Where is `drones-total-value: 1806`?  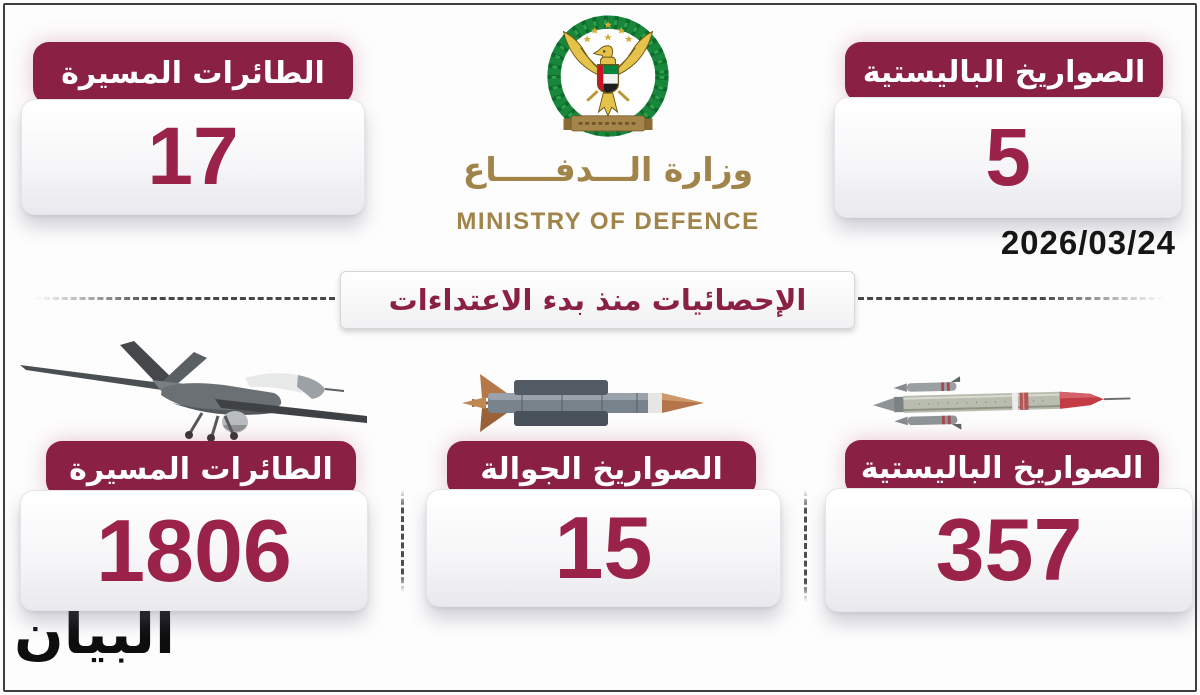 drones-total-value: 1806 is located at coordinates (194, 550).